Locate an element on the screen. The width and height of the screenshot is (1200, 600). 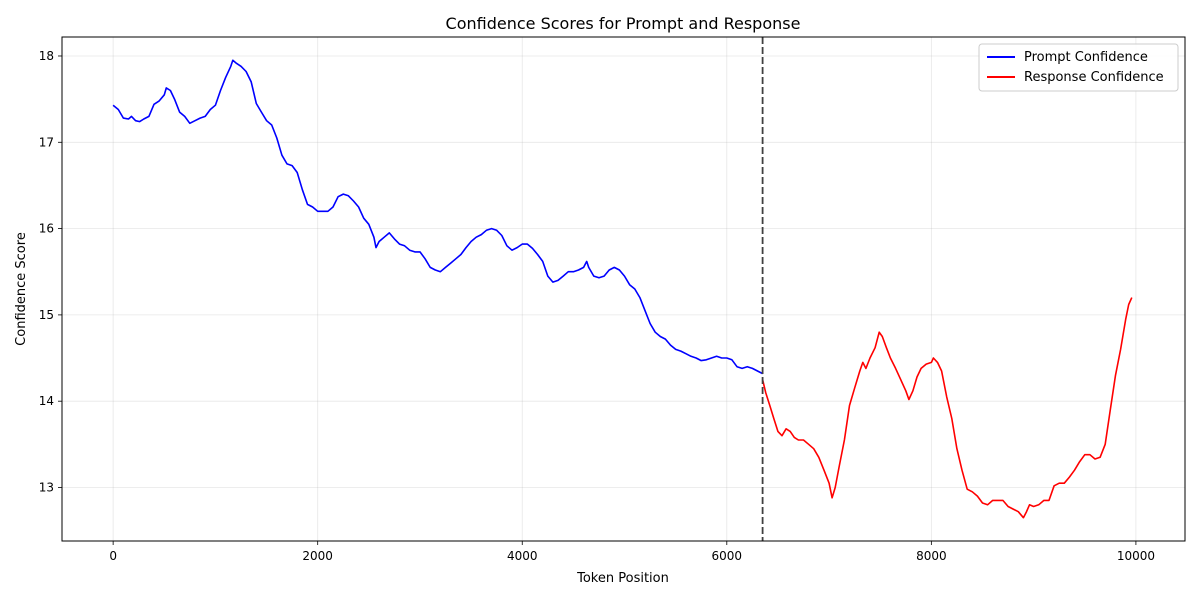
legend: Prompt Confidence Response Confidence is located at coordinates (1078, 67).